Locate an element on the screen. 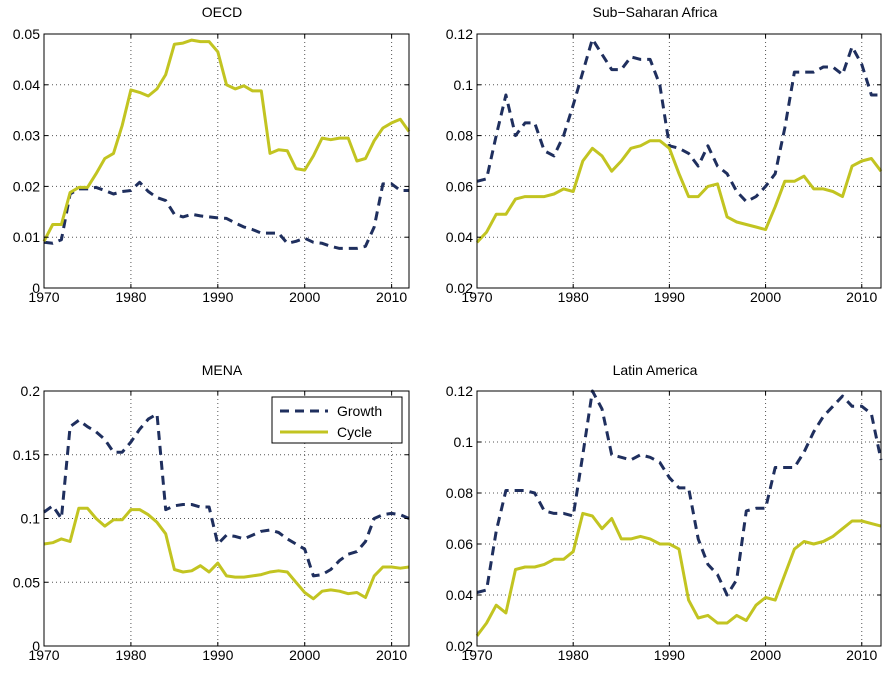 The height and width of the screenshot is (673, 887). y-tick-label: 0.03 is located at coordinates (26, 136).